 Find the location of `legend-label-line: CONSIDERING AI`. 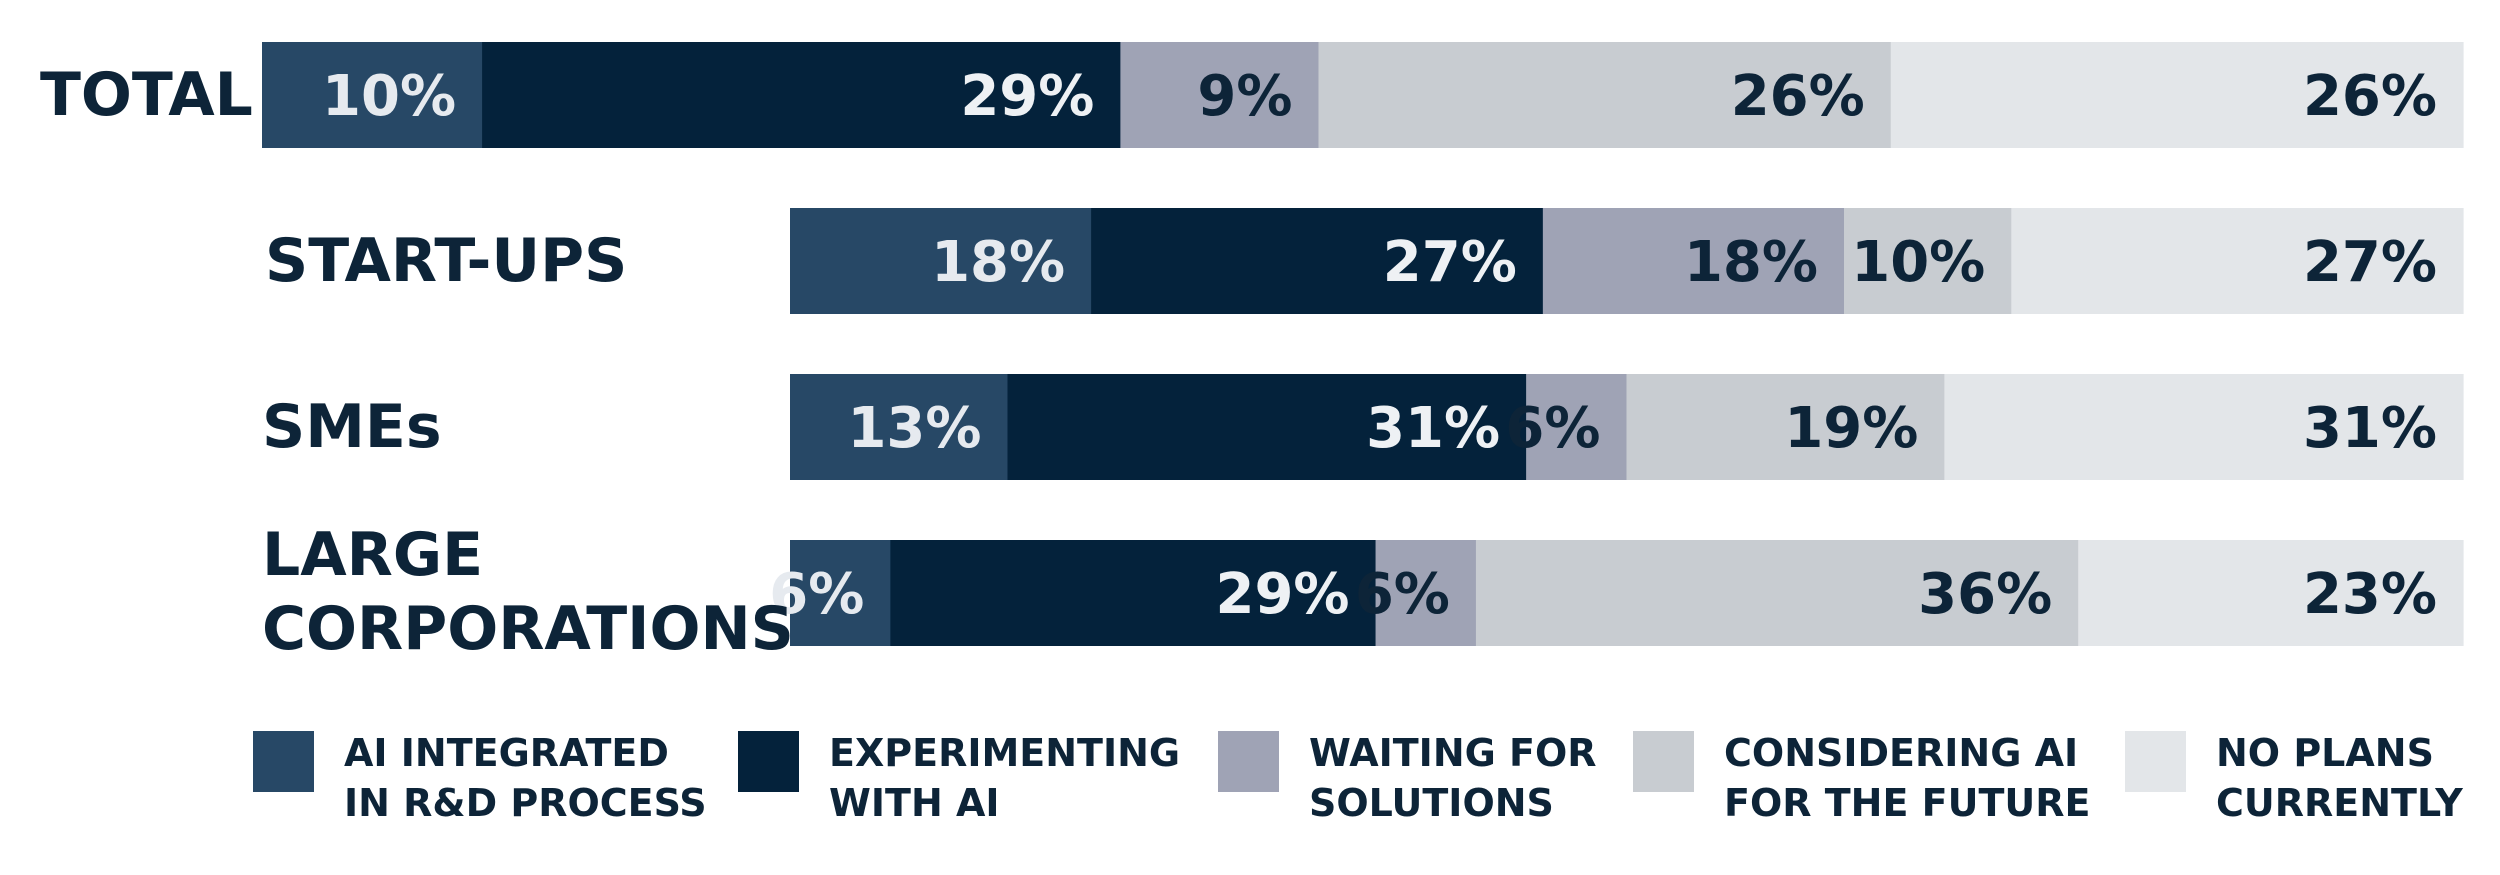

legend-label-line: CONSIDERING AI is located at coordinates (1901, 753).